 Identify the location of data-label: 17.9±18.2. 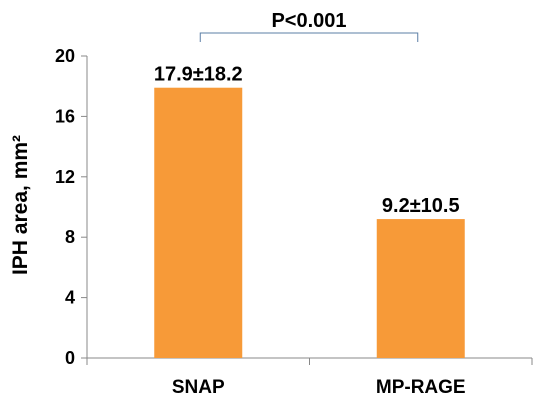
(198, 75).